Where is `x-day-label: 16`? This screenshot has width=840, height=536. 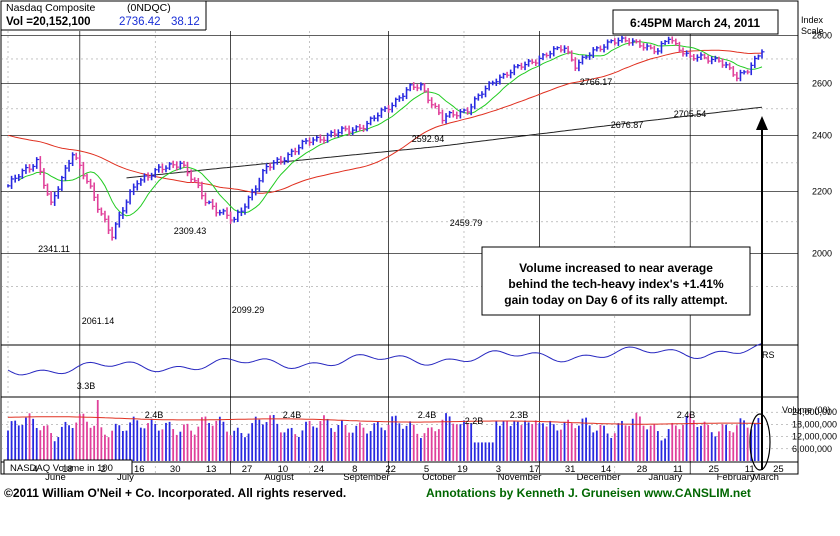 x-day-label: 16 is located at coordinates (139, 469).